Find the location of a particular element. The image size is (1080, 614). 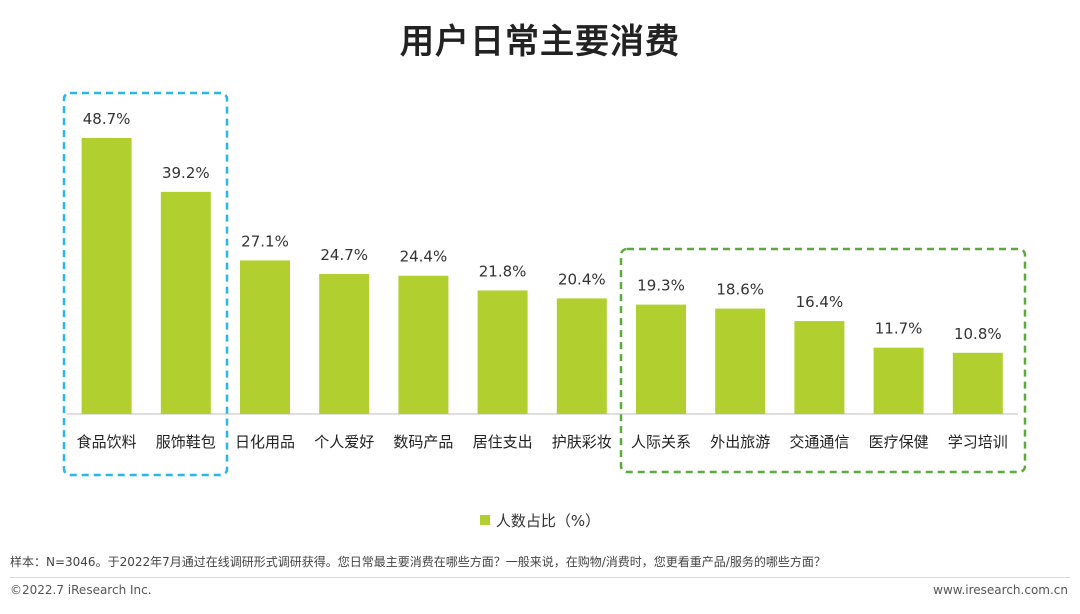

highlight-box-right is located at coordinates (823, 360).